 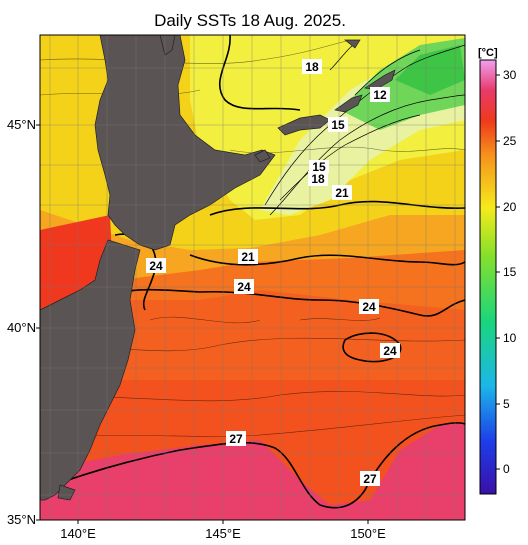 I want to click on contour-label-21-a: 21, so click(x=342, y=192).